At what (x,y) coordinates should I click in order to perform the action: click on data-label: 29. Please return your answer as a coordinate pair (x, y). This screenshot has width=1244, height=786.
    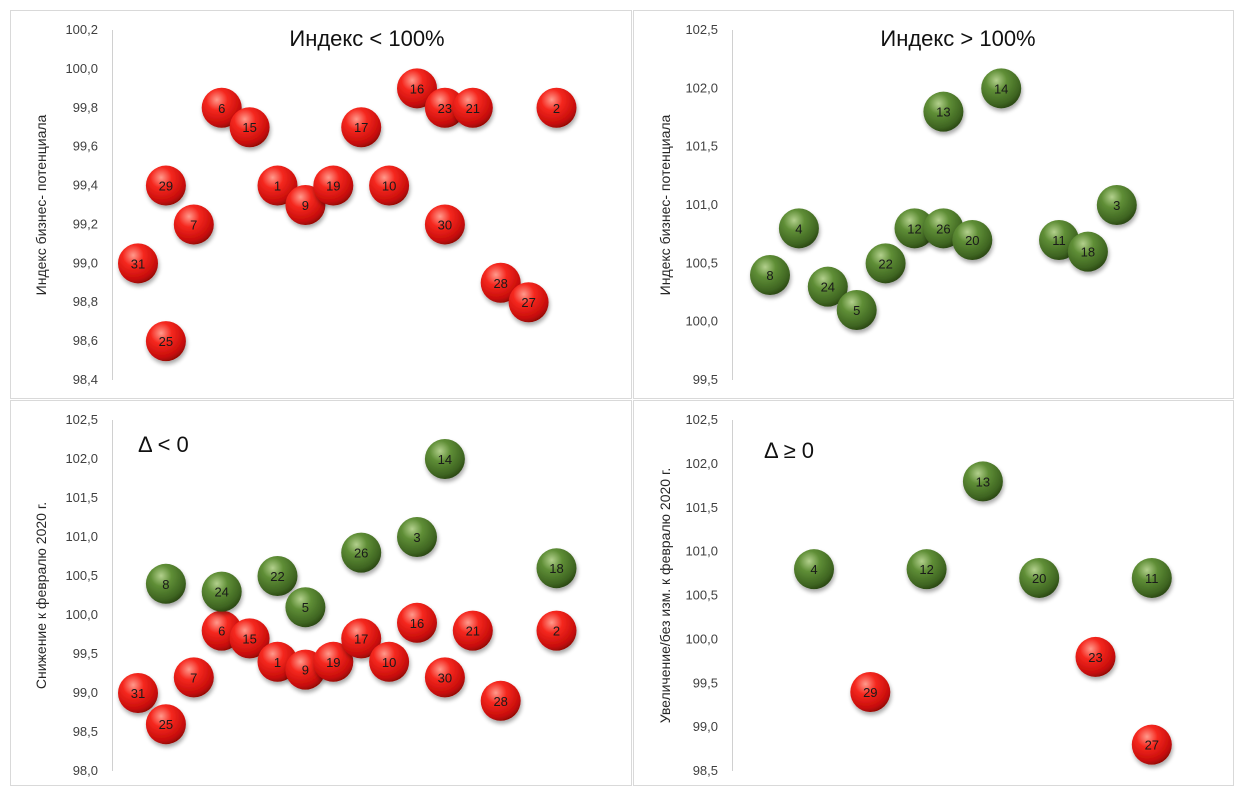
    Looking at the image, I should click on (166, 186).